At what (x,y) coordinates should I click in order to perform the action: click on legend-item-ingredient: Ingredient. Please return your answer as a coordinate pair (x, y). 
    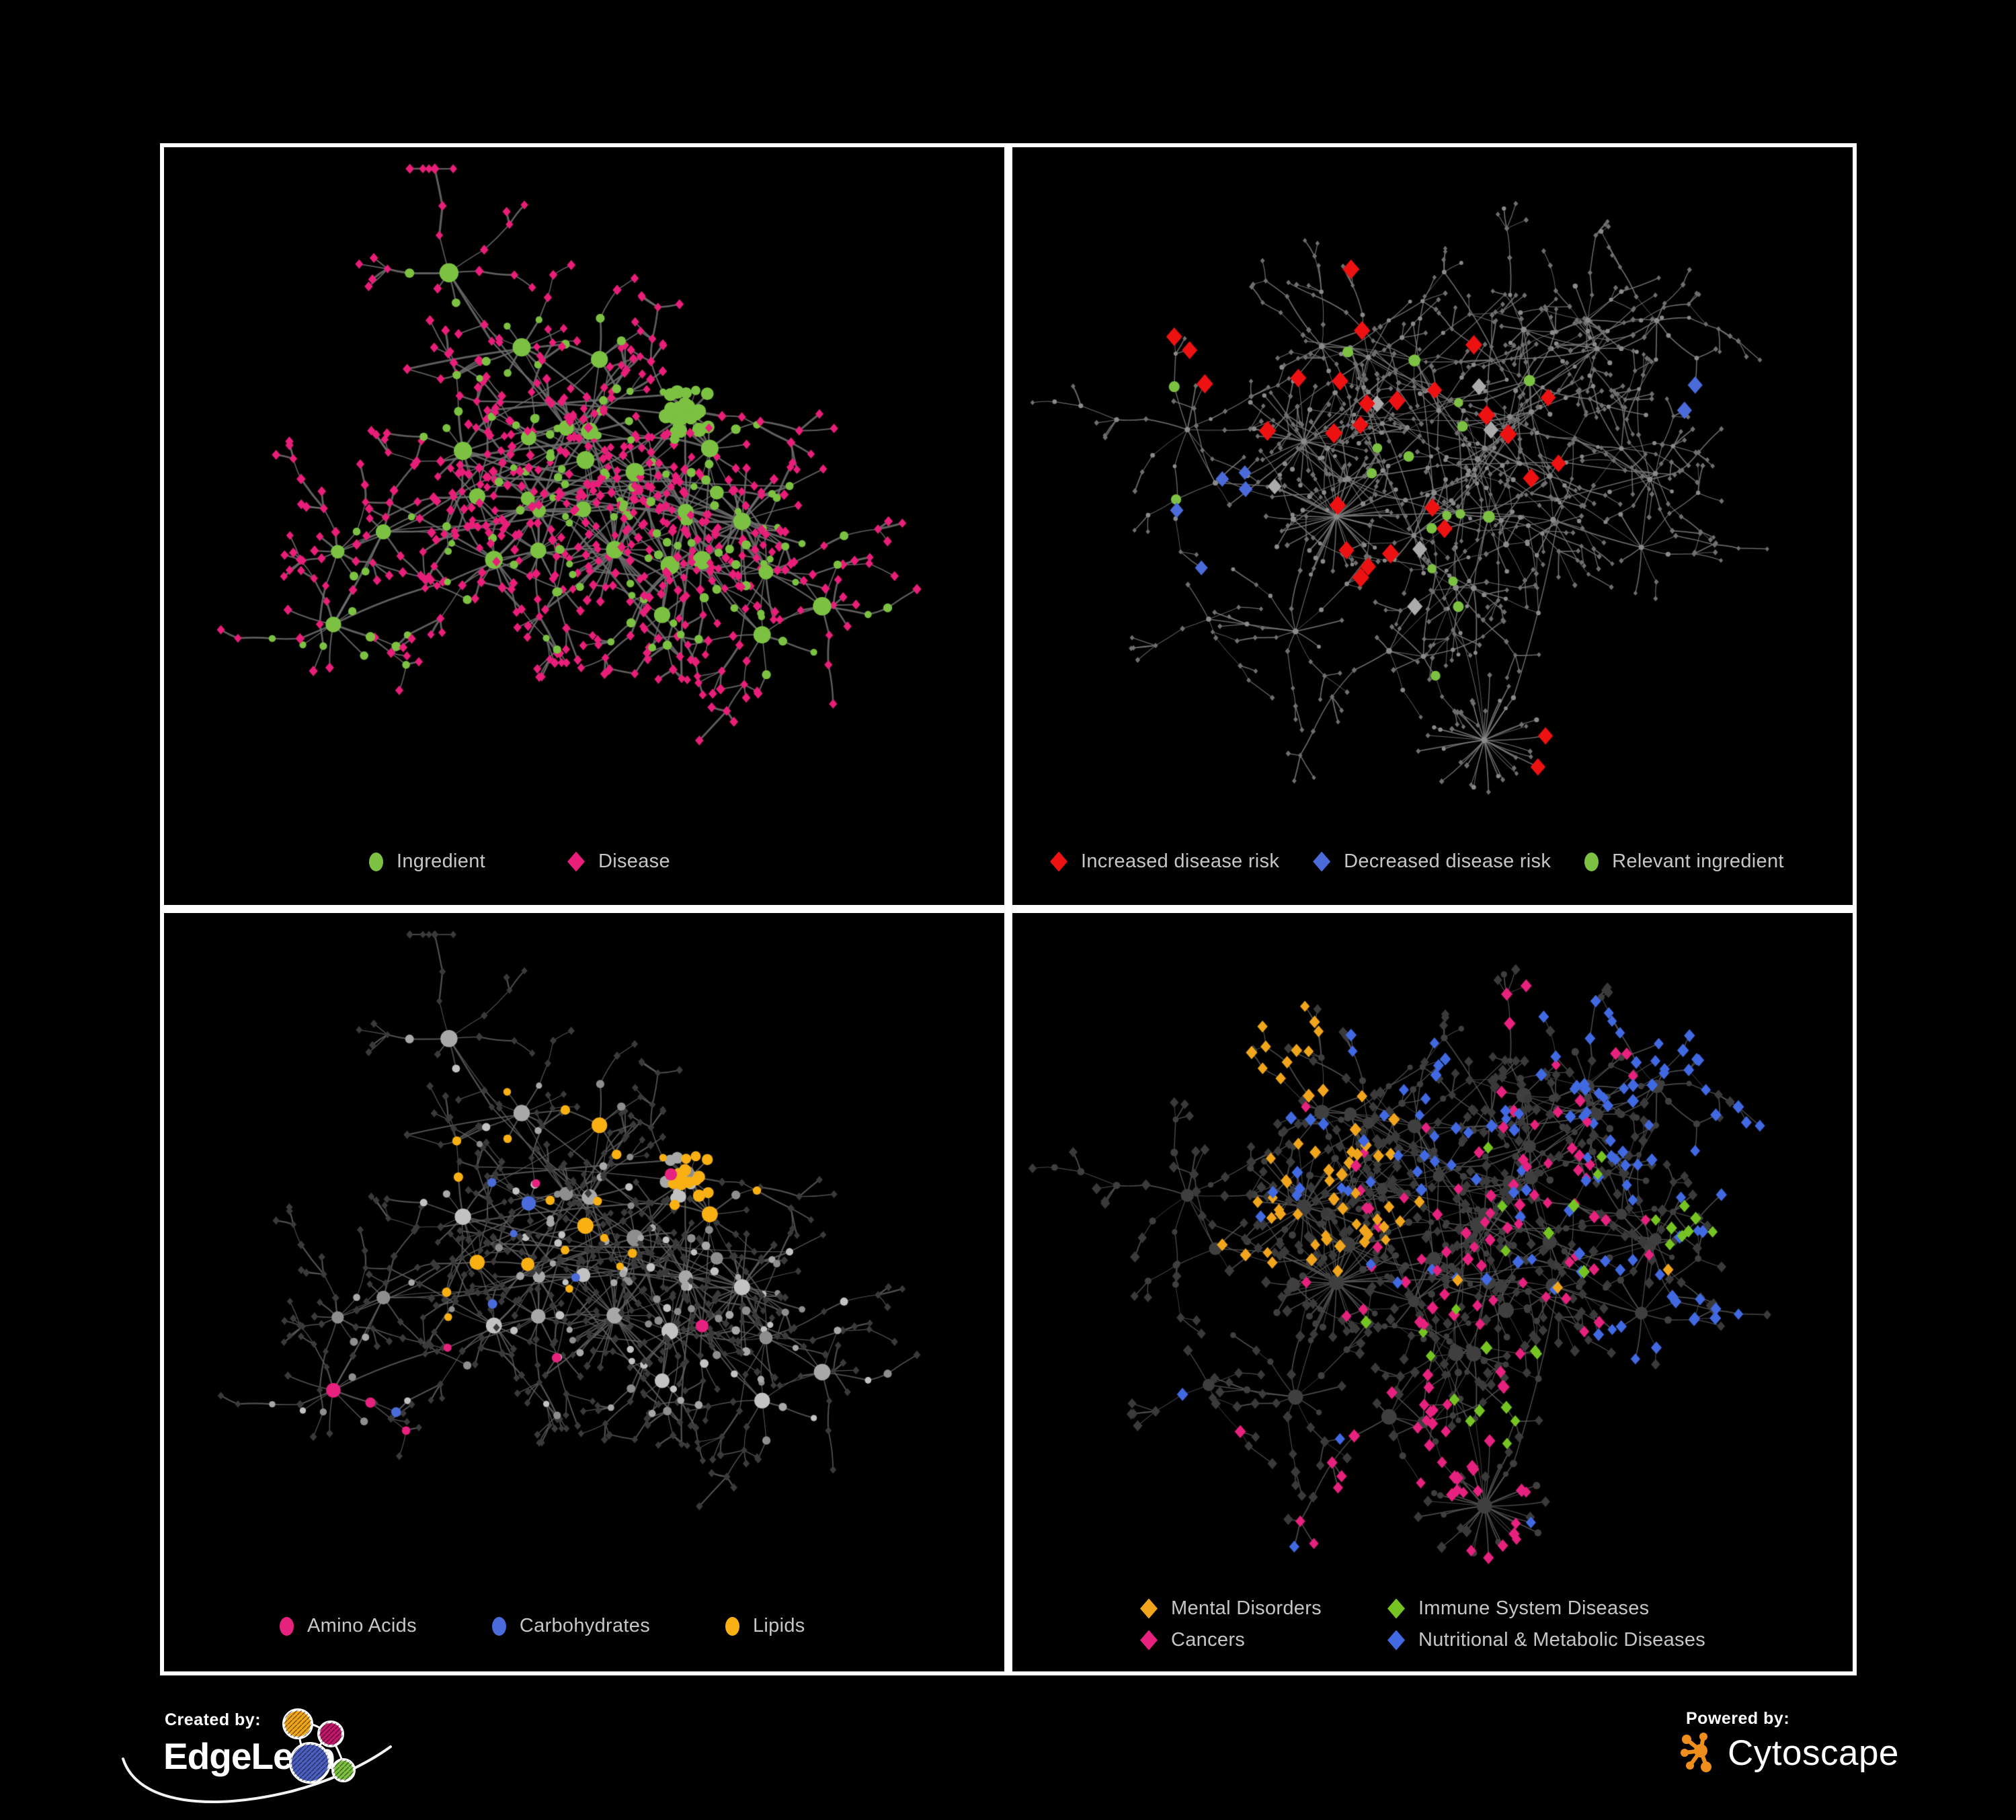
    Looking at the image, I should click on (427, 861).